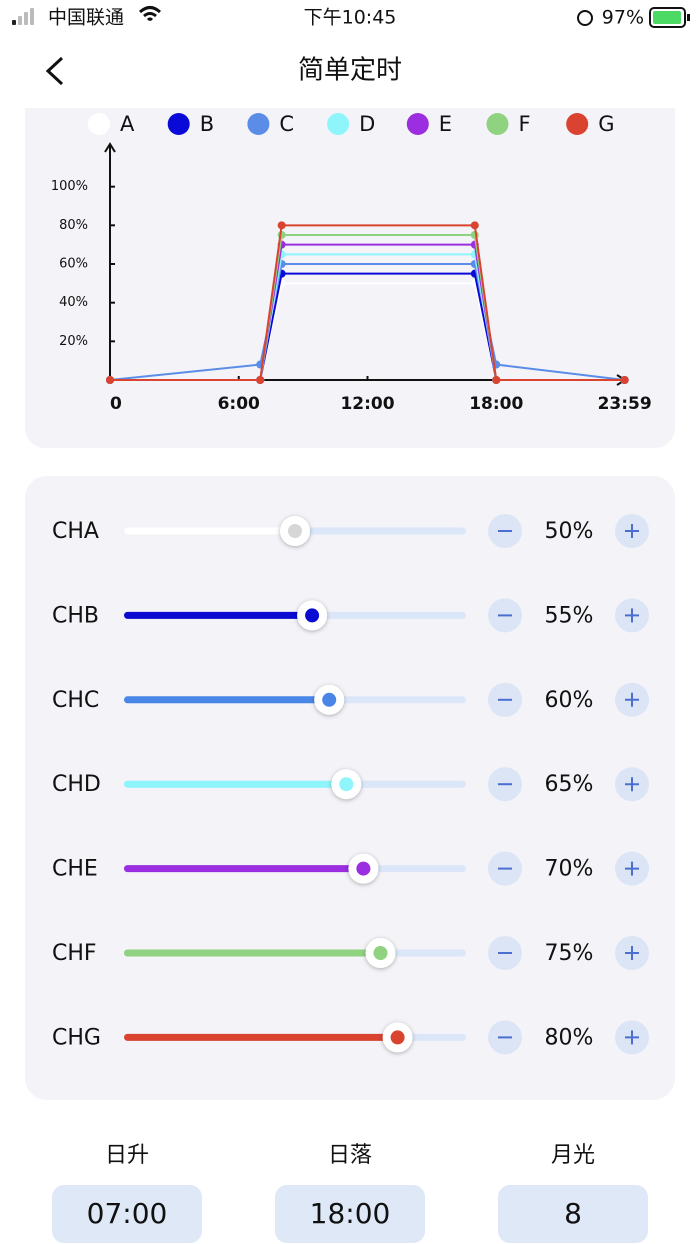  What do you see at coordinates (75, 869) in the screenshot?
I see `channel-label: CHE` at bounding box center [75, 869].